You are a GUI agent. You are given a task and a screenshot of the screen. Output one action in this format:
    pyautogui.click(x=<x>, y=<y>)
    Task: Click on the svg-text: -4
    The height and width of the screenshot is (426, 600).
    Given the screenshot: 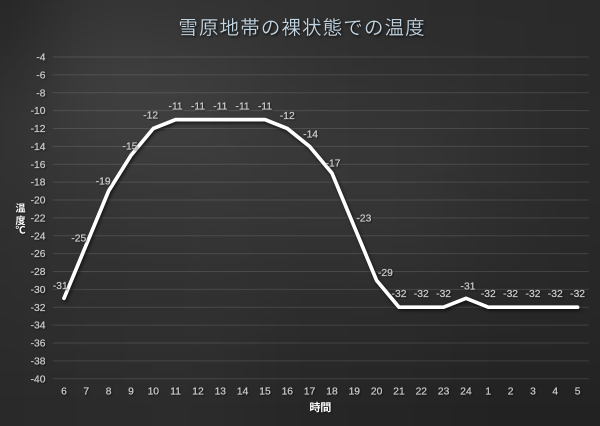 What is the action you would take?
    pyautogui.click(x=40, y=58)
    